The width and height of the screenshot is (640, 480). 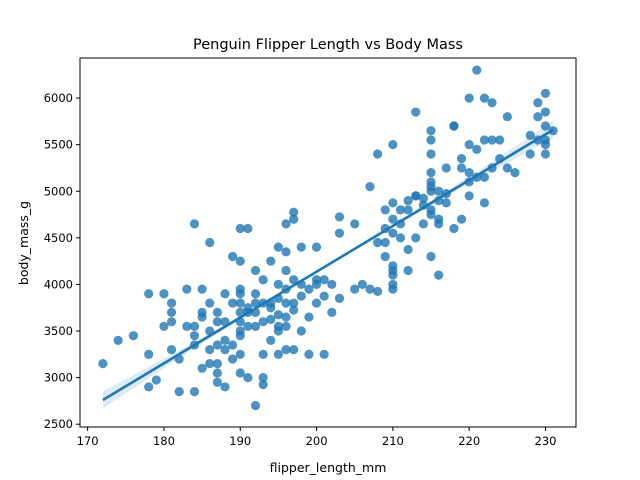 I want to click on y-tick-label: 3000, so click(x=58, y=378).